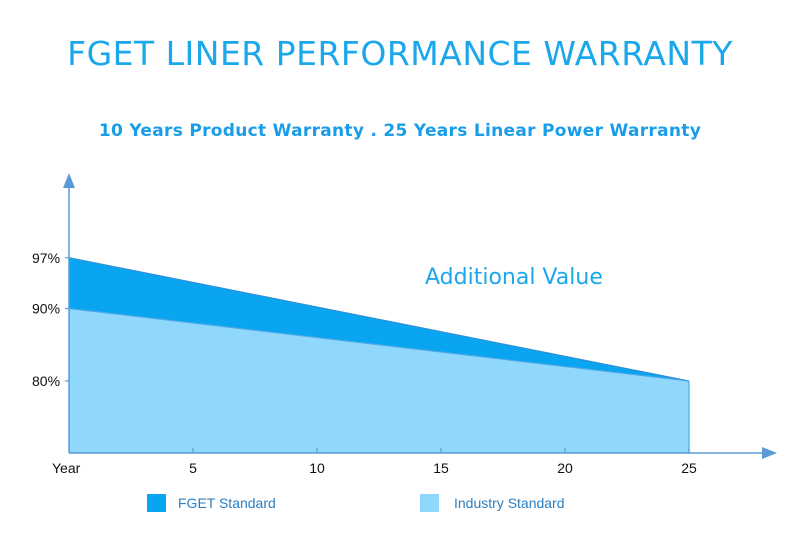 The height and width of the screenshot is (550, 800). I want to click on y-tick-label: 90%, so click(46, 309).